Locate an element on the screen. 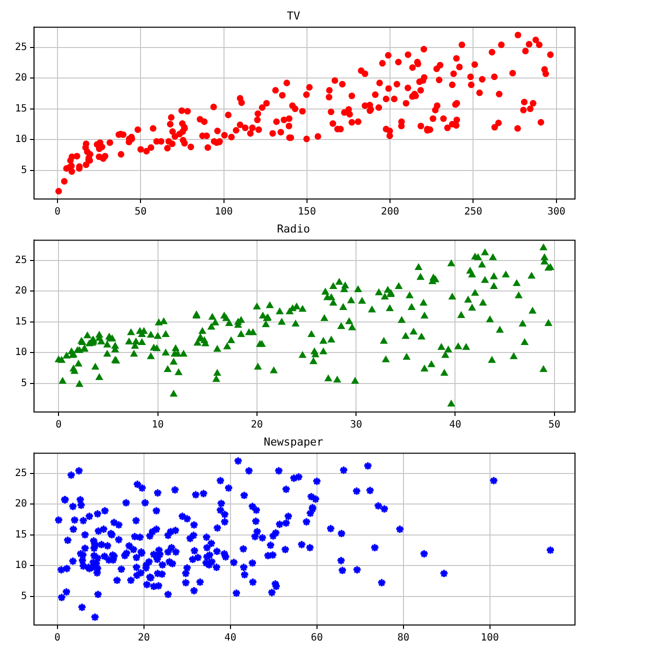 The image size is (653, 657). x-tick-label: 60 is located at coordinates (316, 638).